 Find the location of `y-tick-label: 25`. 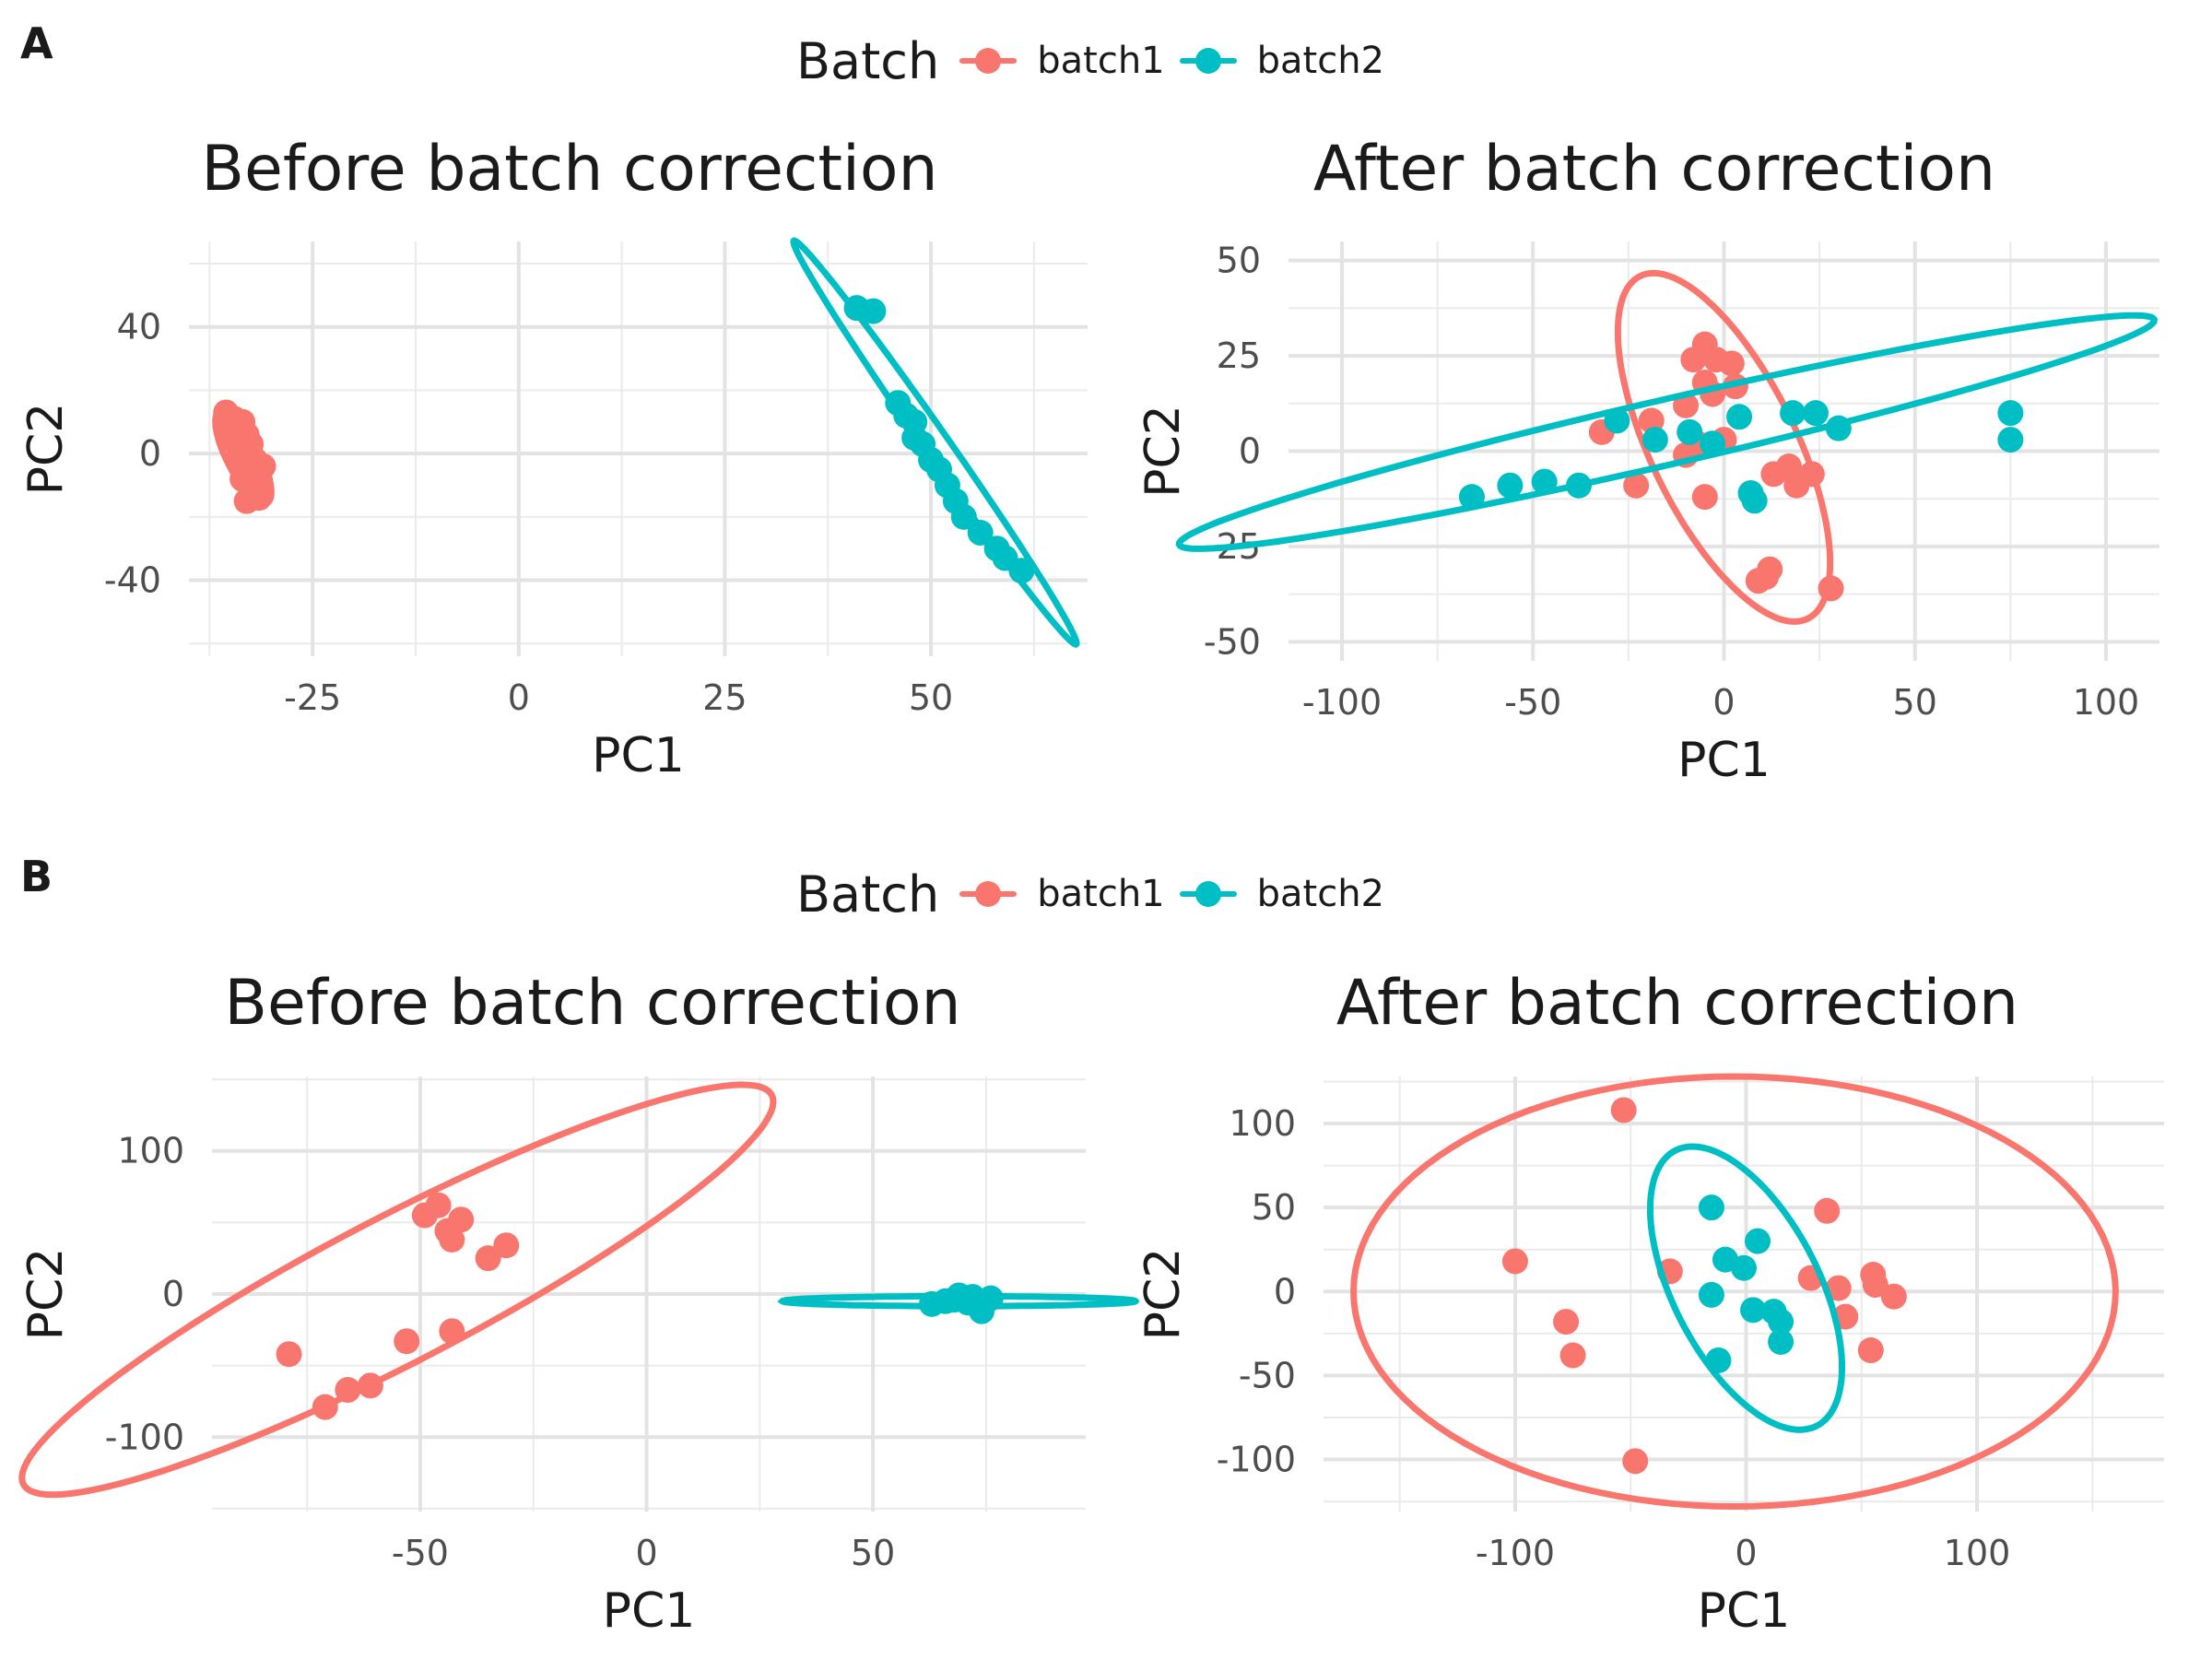

y-tick-label: 25 is located at coordinates (1239, 355).